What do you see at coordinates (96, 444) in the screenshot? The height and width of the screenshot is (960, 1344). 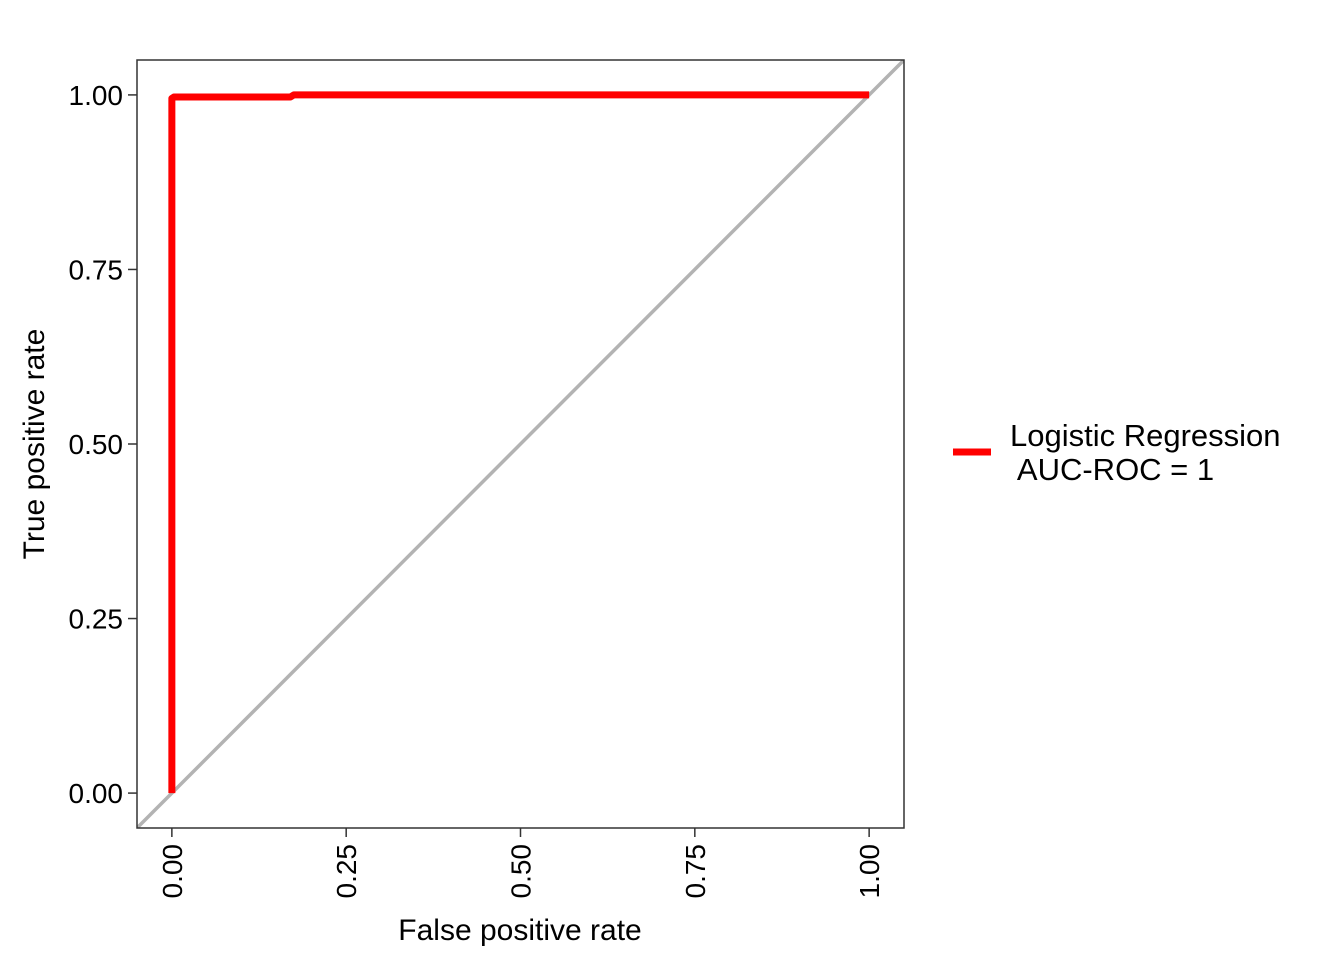 I see `y-tick-label: 0.50` at bounding box center [96, 444].